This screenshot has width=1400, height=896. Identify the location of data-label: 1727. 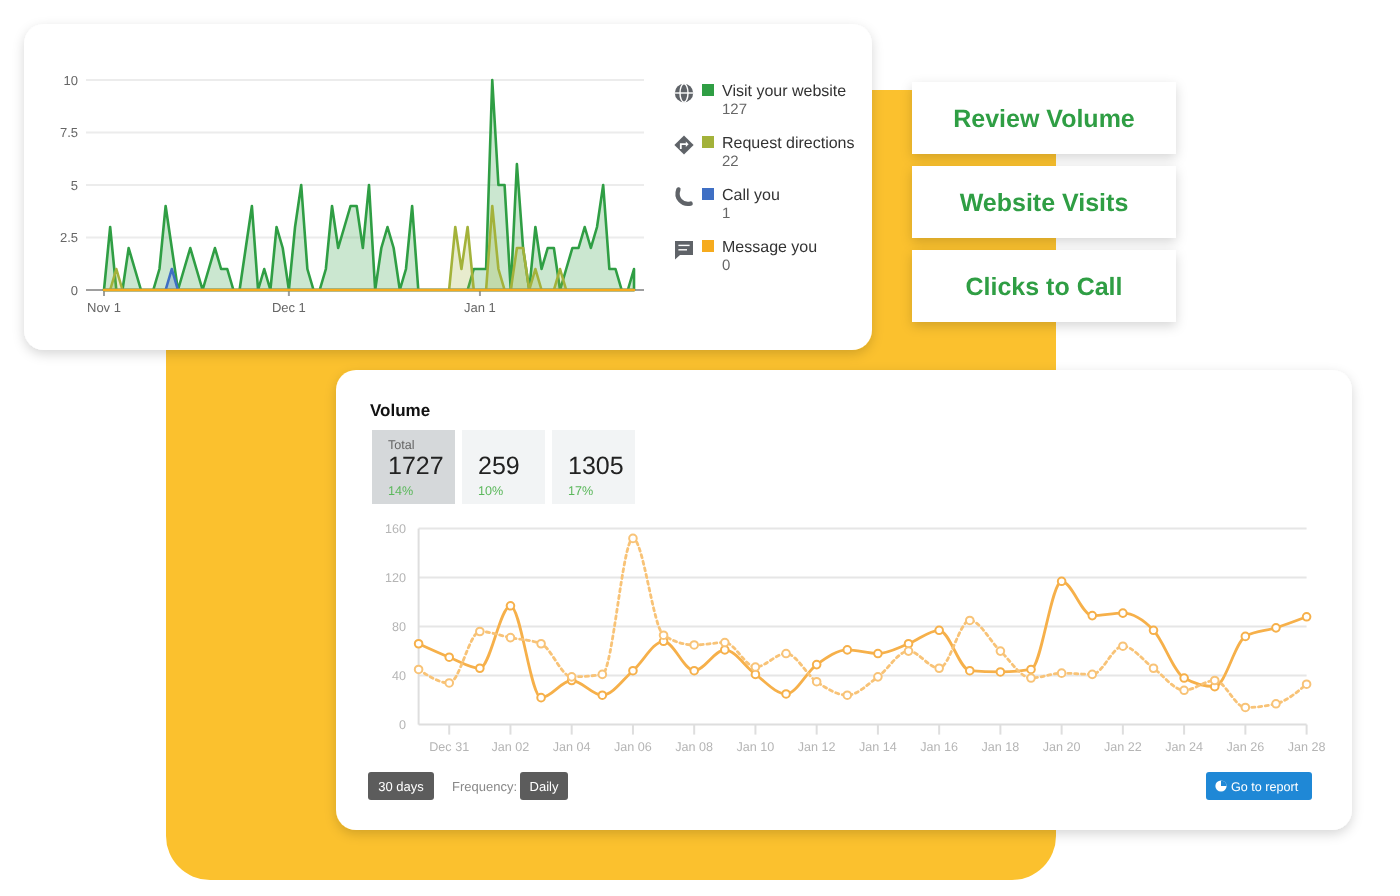
(416, 466).